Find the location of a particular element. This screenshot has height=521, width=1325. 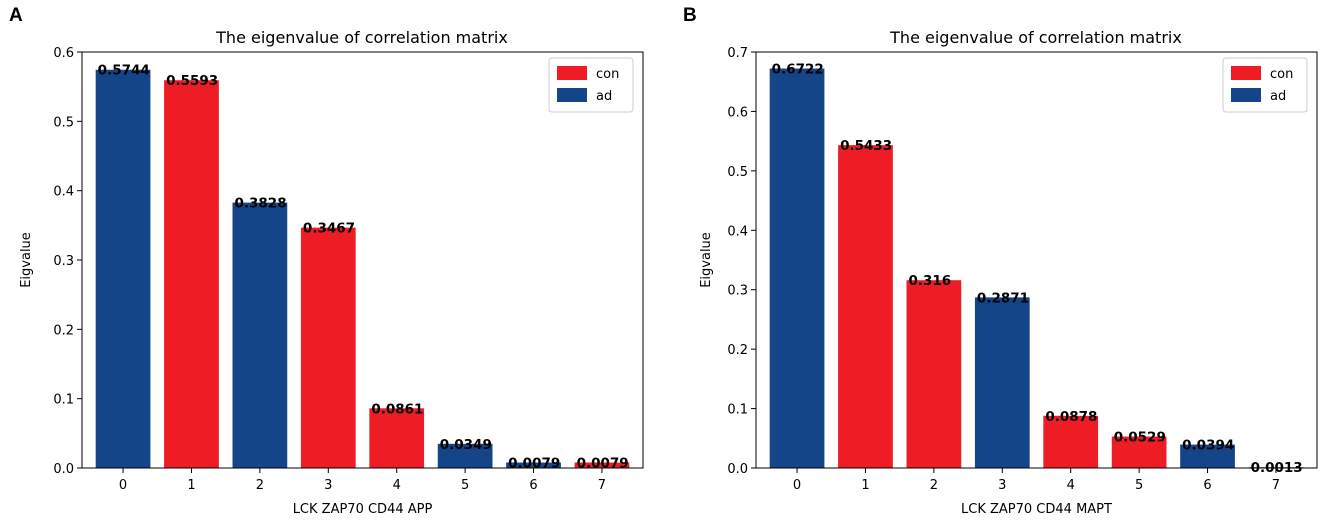

data-label-4: 0.0878 is located at coordinates (1071, 417).